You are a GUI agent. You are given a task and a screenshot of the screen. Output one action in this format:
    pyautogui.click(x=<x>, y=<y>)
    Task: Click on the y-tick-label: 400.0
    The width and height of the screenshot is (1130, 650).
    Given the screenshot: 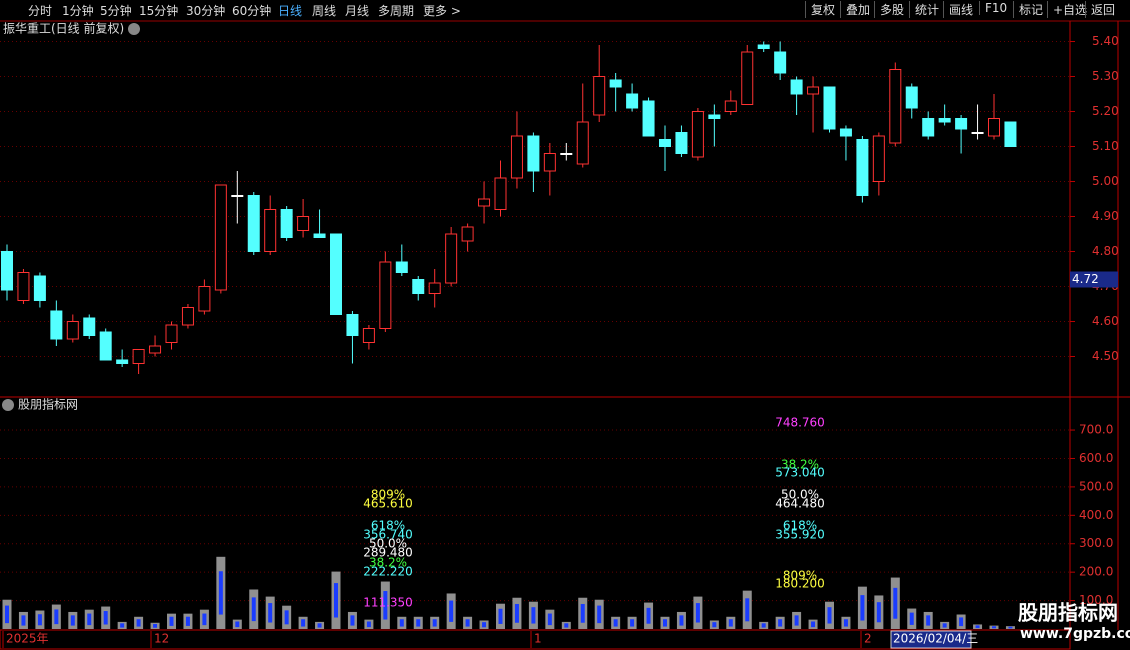 What is the action you would take?
    pyautogui.click(x=1096, y=515)
    